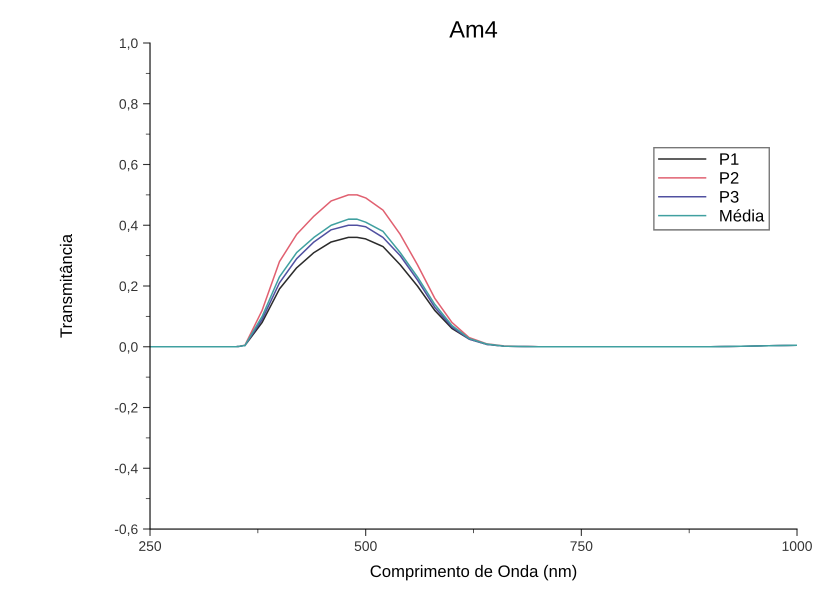 This screenshot has height=603, width=822. Describe the element at coordinates (581, 546) in the screenshot. I see `x-tick-label: 750` at that location.